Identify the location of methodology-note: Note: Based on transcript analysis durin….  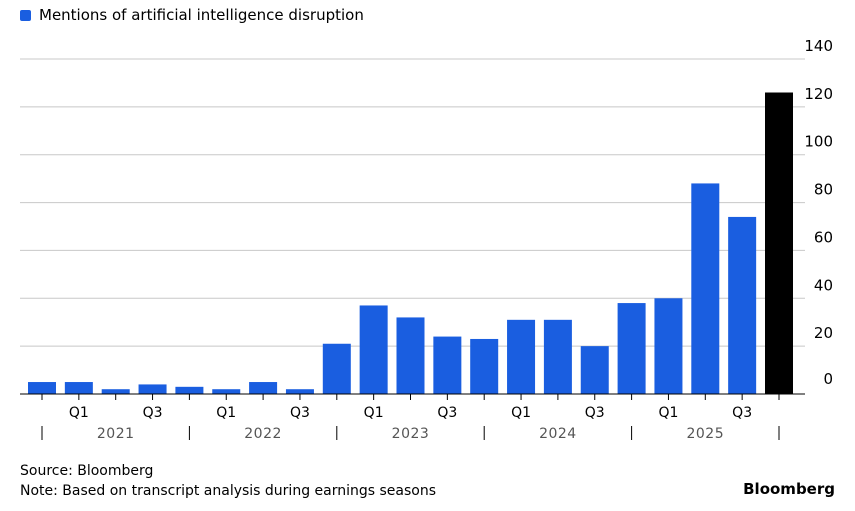
(228, 491).